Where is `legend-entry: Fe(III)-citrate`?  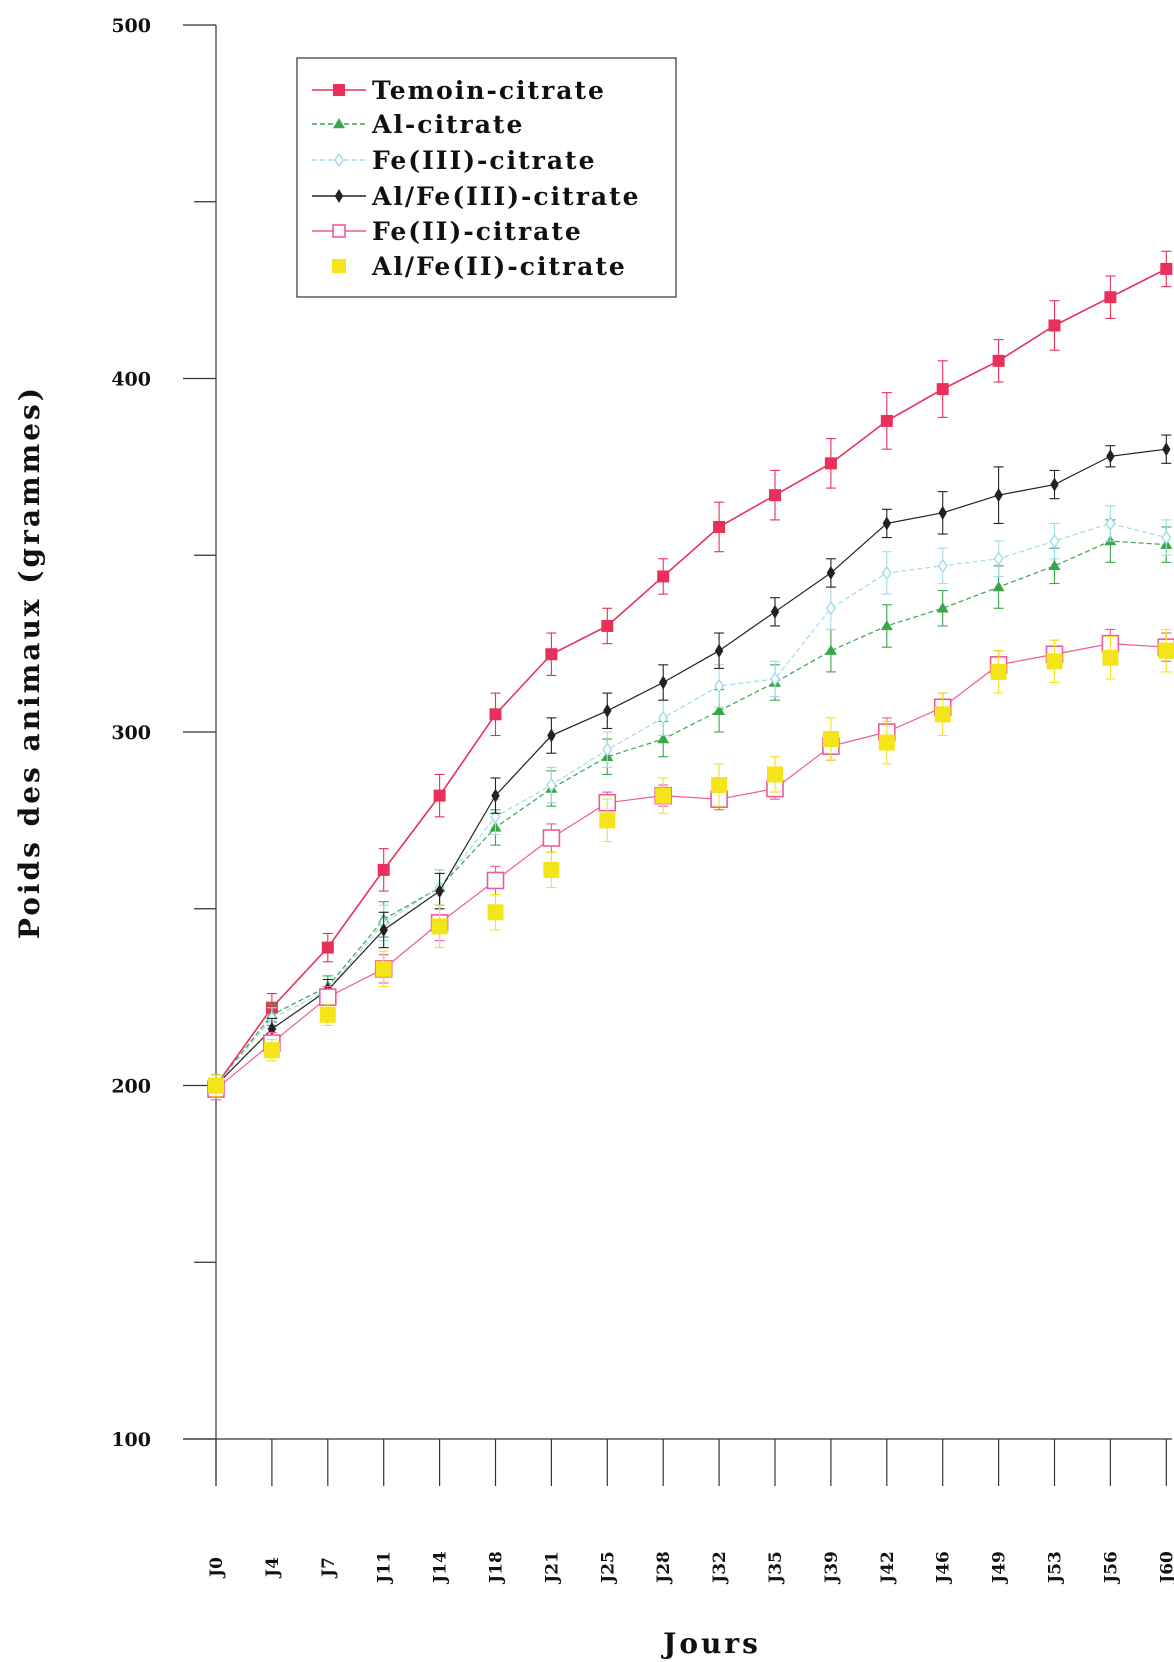 legend-entry: Fe(III)-citrate is located at coordinates (454, 160).